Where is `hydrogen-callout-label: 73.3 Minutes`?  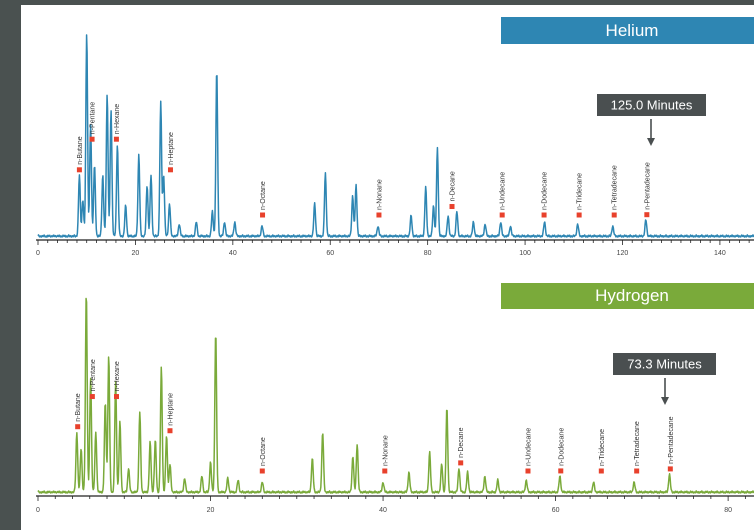
hydrogen-callout-label: 73.3 Minutes is located at coordinates (664, 364).